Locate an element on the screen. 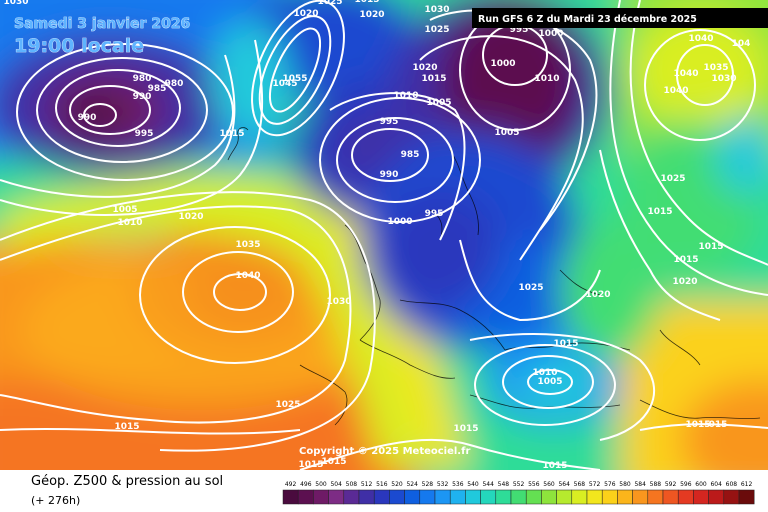 The image size is (768, 512). legend-label: 576 is located at coordinates (610, 484).